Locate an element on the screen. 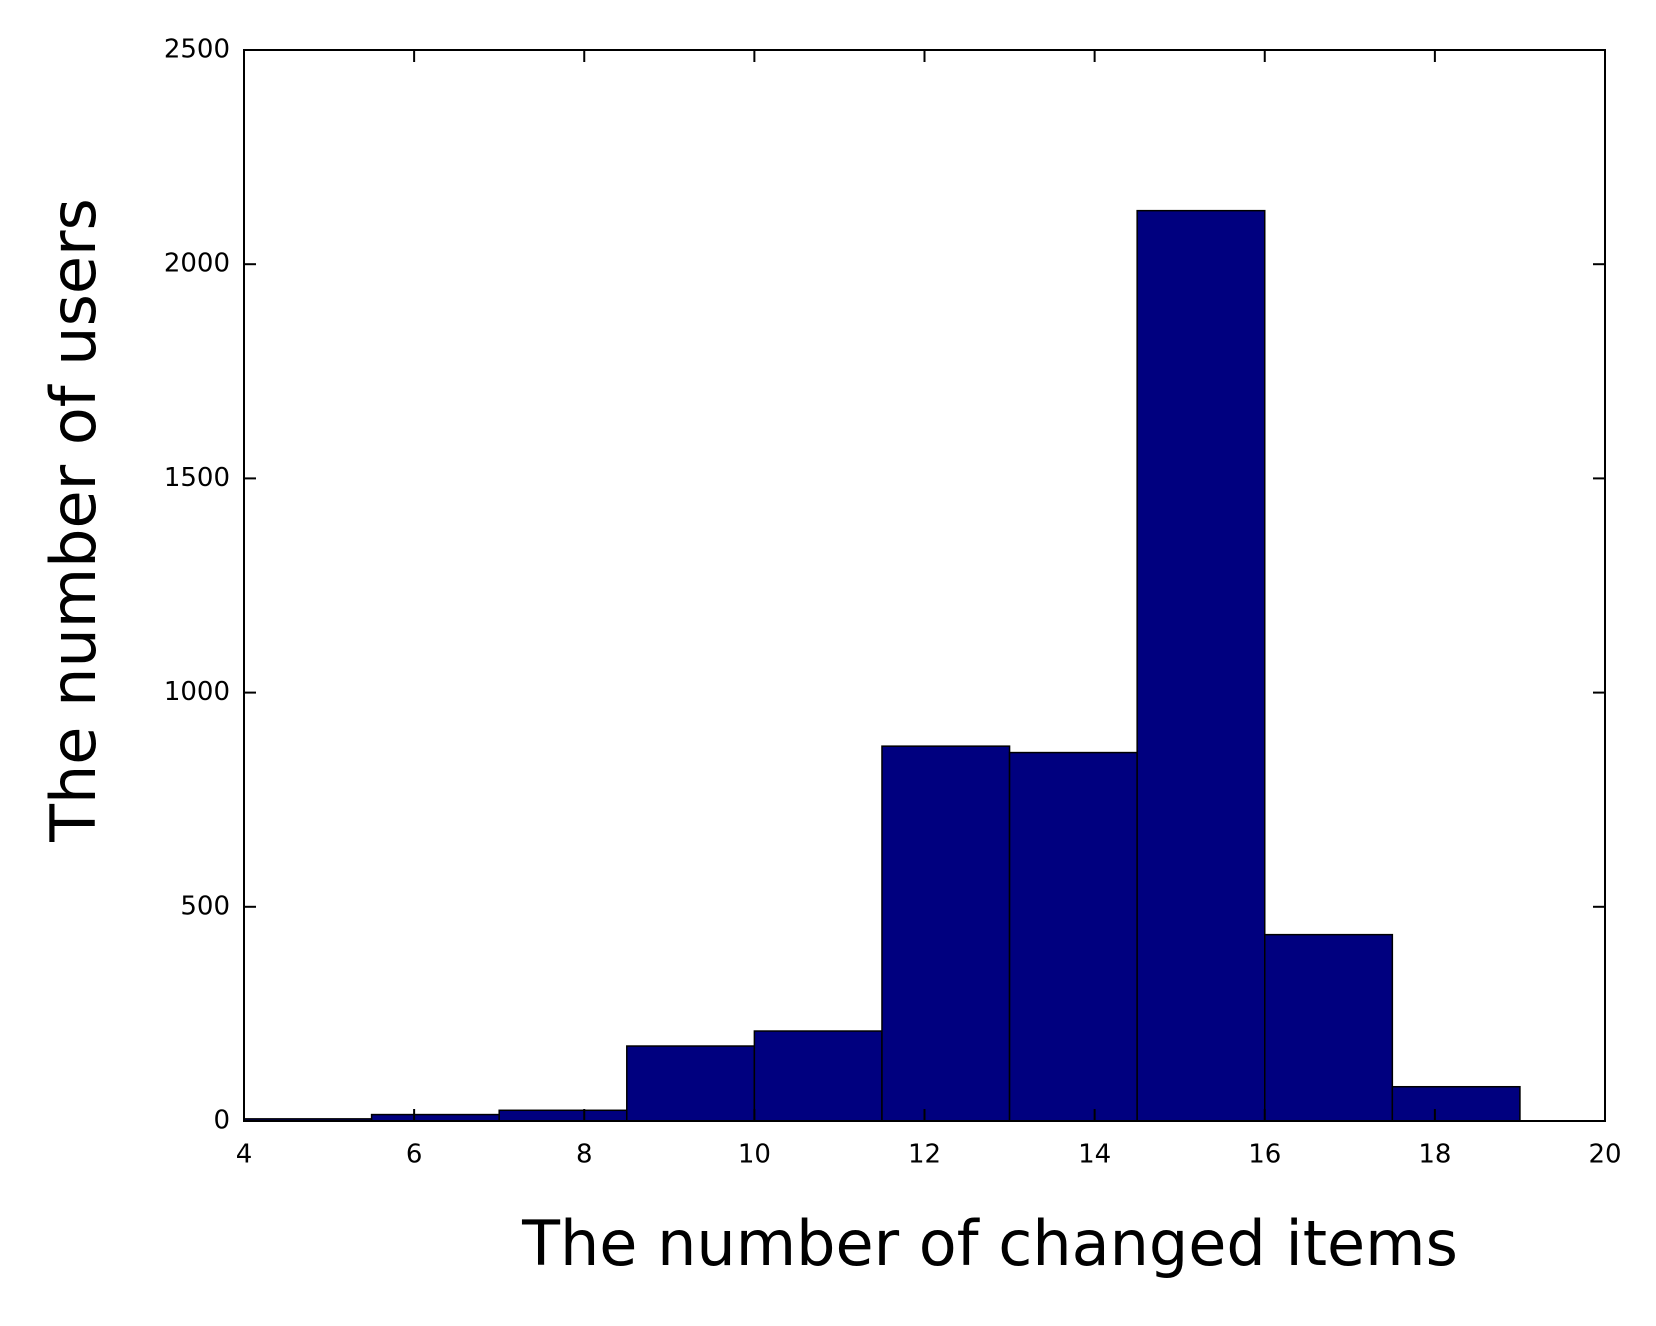 This screenshot has width=1656, height=1326. y-tick-label: 500 is located at coordinates (205, 906).